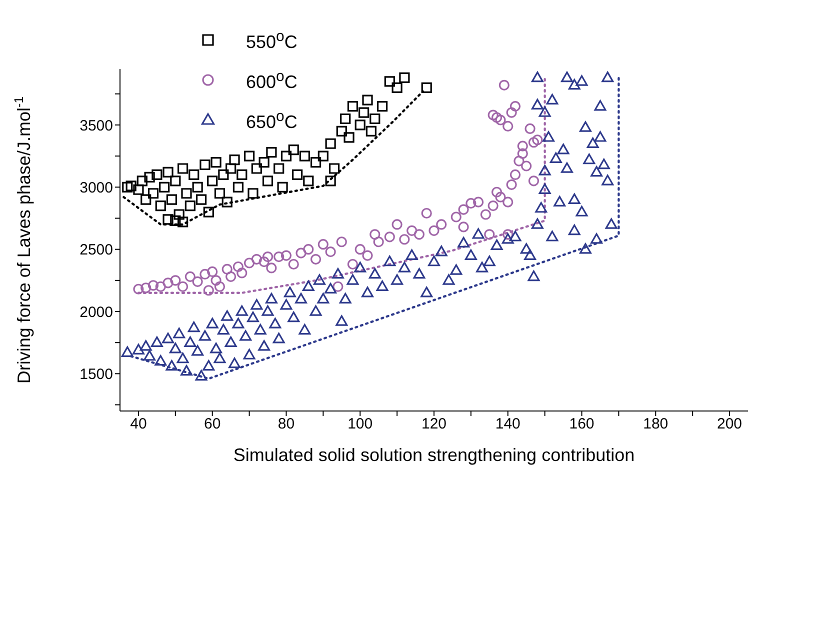  Describe the element at coordinates (272, 120) in the screenshot. I see `legend-label: 650$^{o}$C` at that location.